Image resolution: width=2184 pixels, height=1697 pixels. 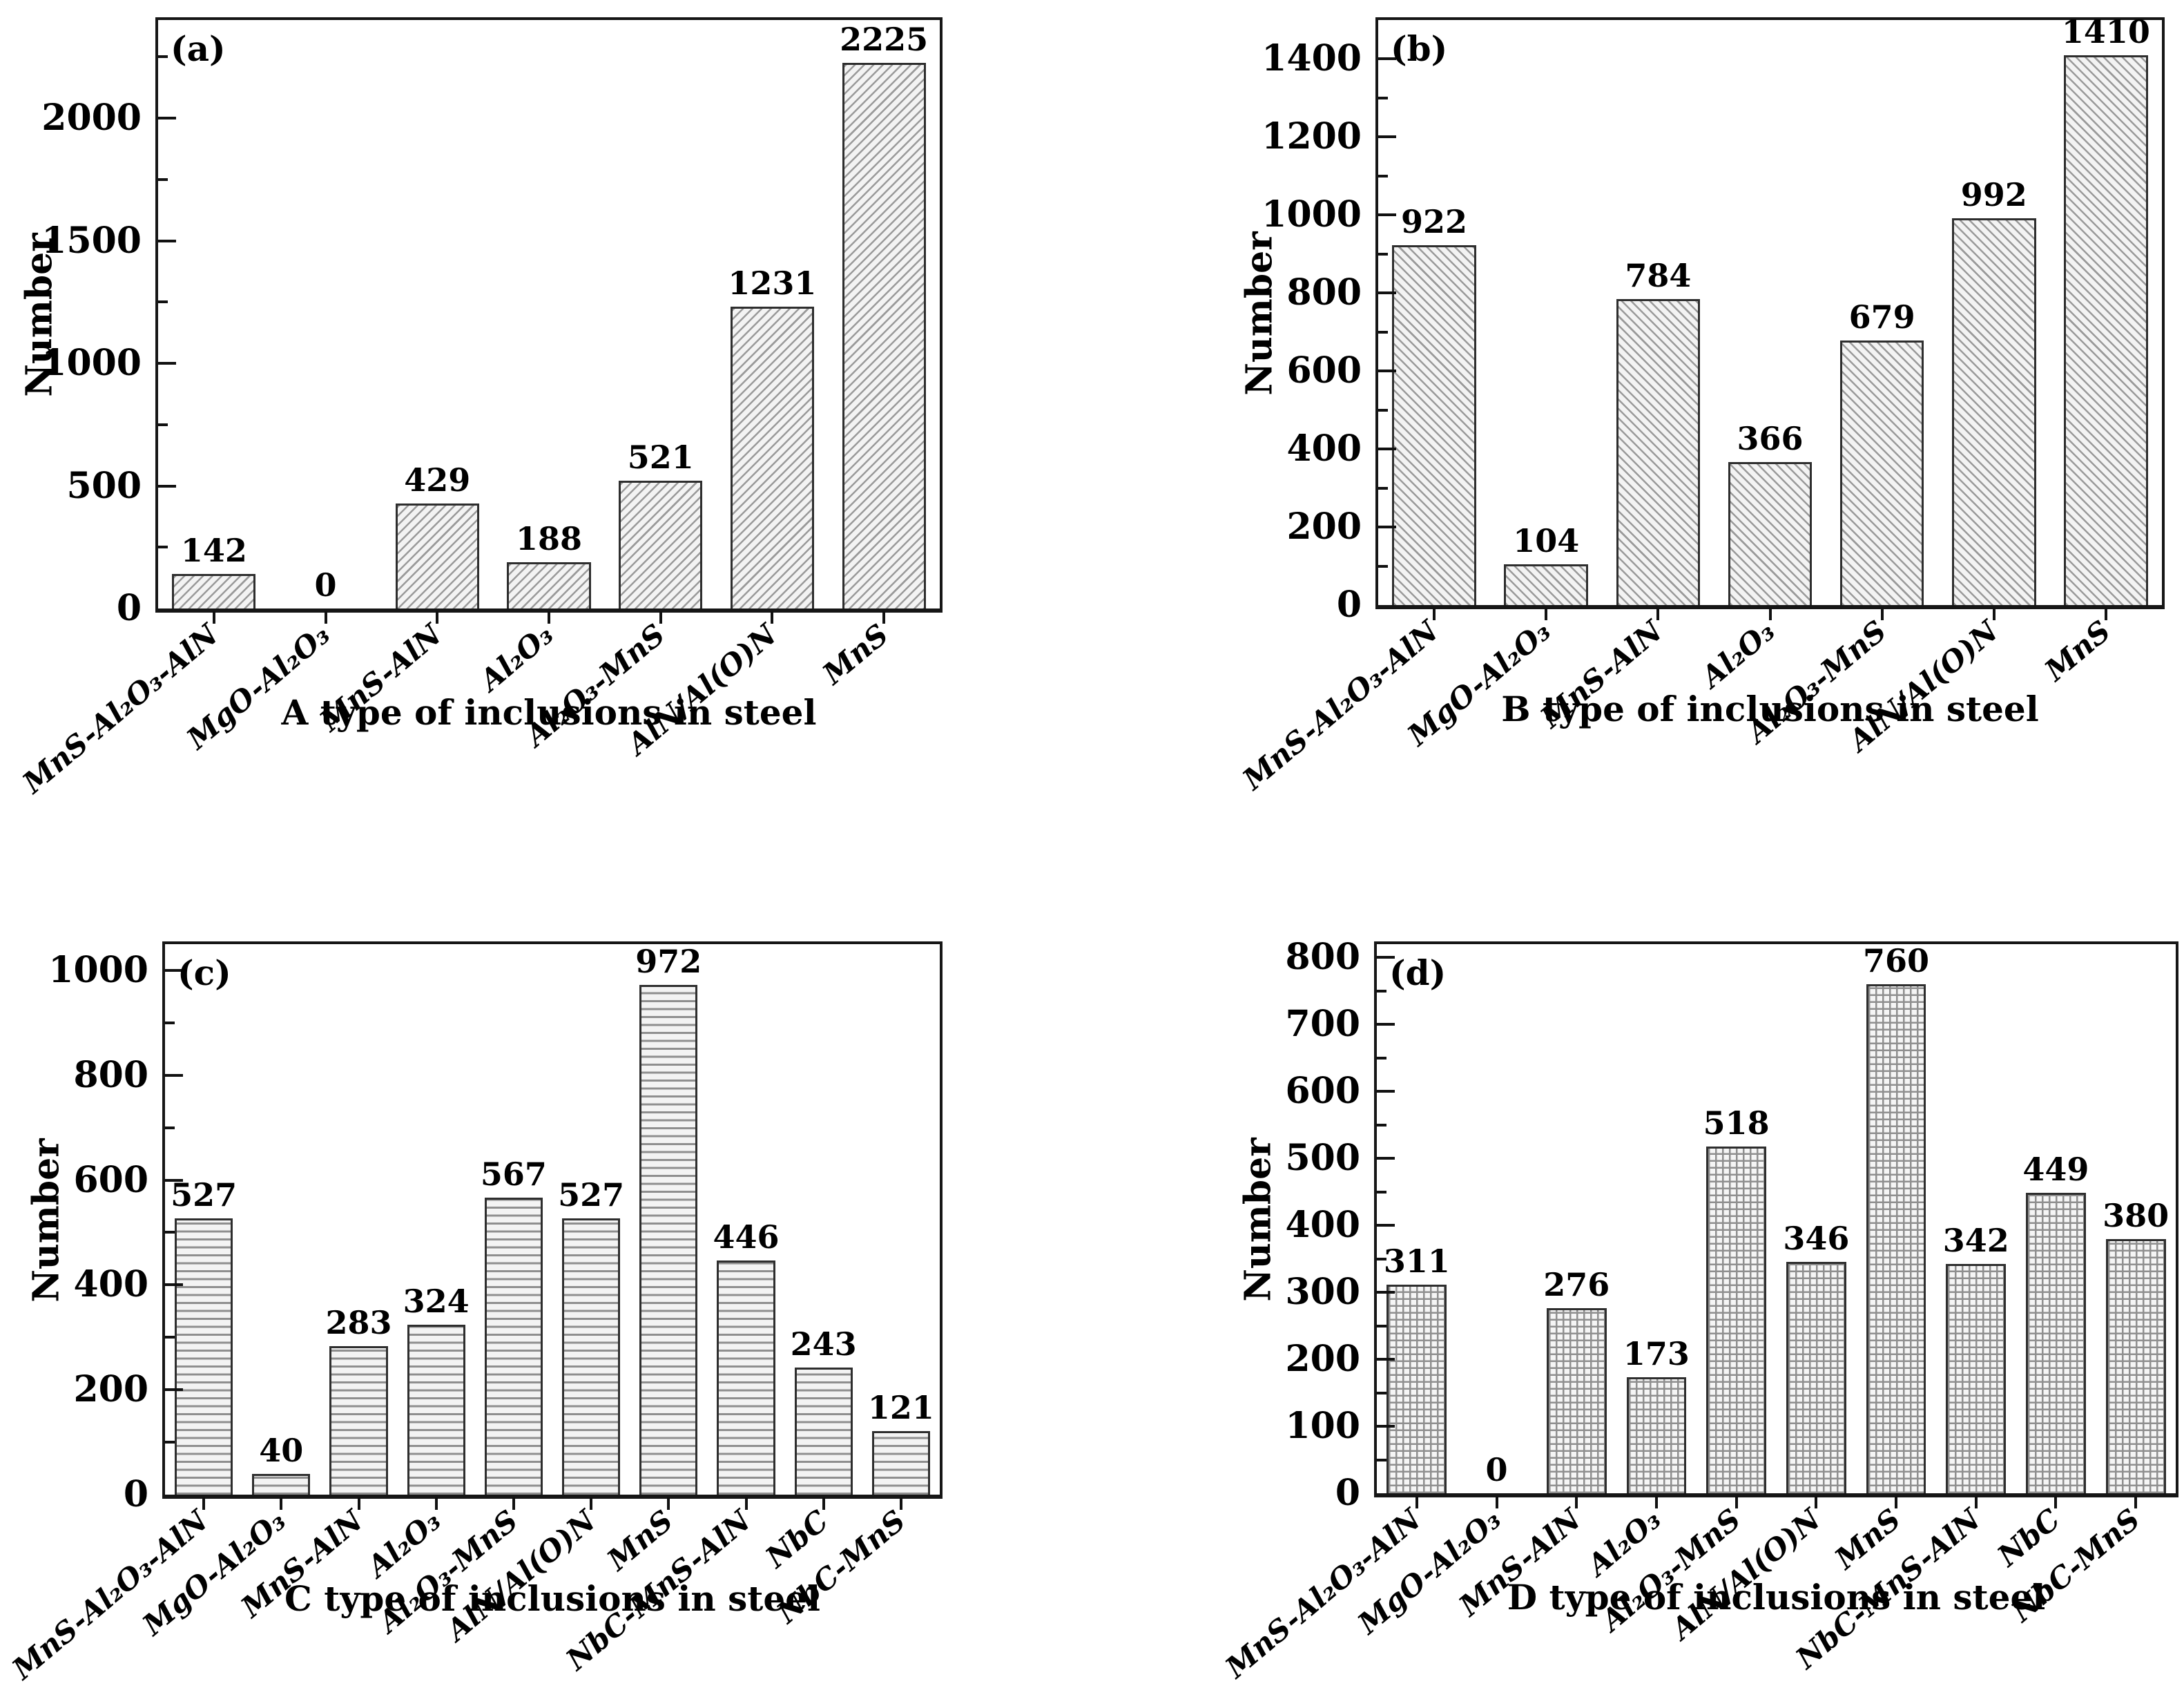 What do you see at coordinates (1312, 58) in the screenshot?
I see `y-tick-label: 1400` at bounding box center [1312, 58].